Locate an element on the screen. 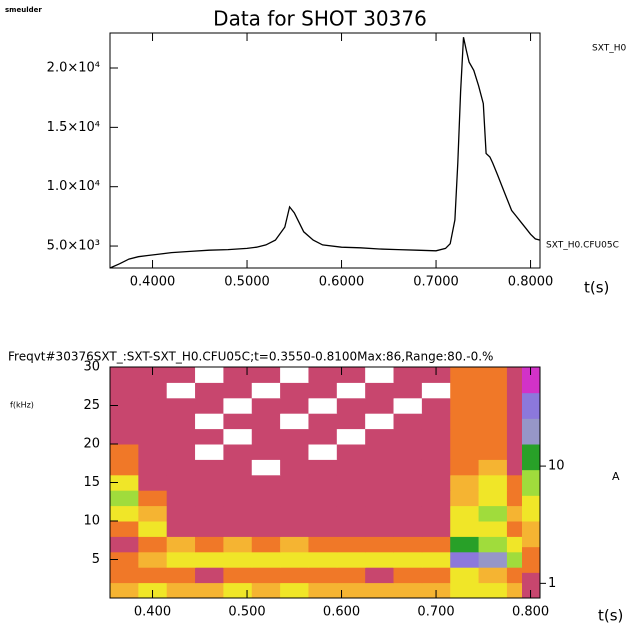 This screenshot has height=626, width=637. x-axis-label: t(s) is located at coordinates (610, 616).